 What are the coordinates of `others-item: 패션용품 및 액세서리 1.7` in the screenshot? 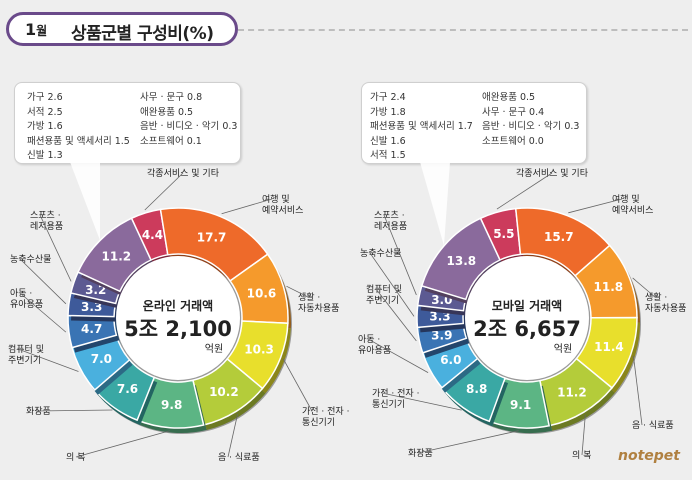 It's located at (421, 126).